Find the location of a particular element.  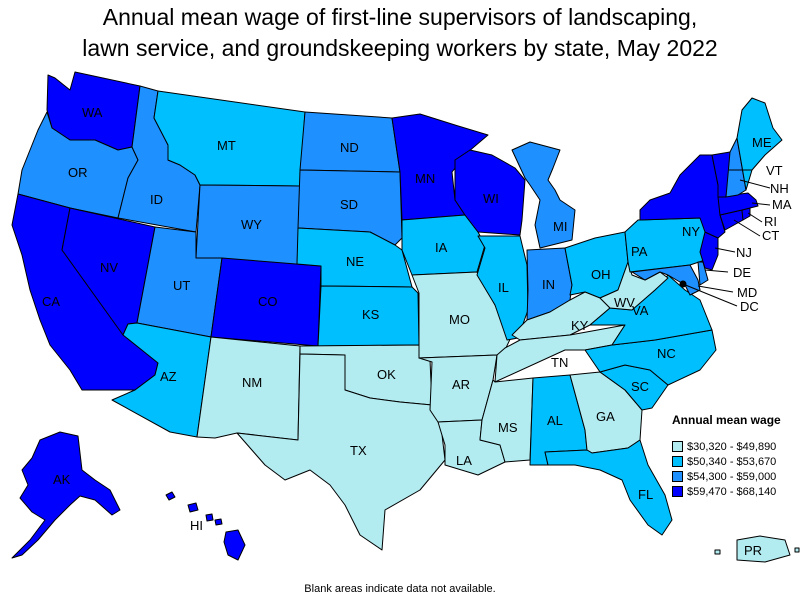

label-ky: KY is located at coordinates (580, 325).